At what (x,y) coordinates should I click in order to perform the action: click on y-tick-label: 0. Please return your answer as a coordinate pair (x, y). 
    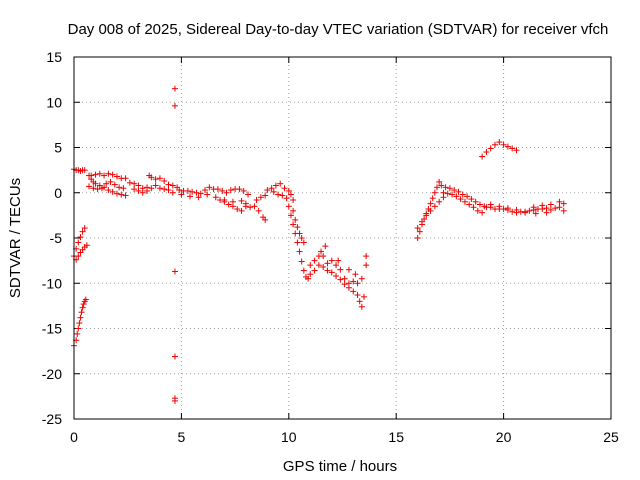
    Looking at the image, I should click on (58, 193).